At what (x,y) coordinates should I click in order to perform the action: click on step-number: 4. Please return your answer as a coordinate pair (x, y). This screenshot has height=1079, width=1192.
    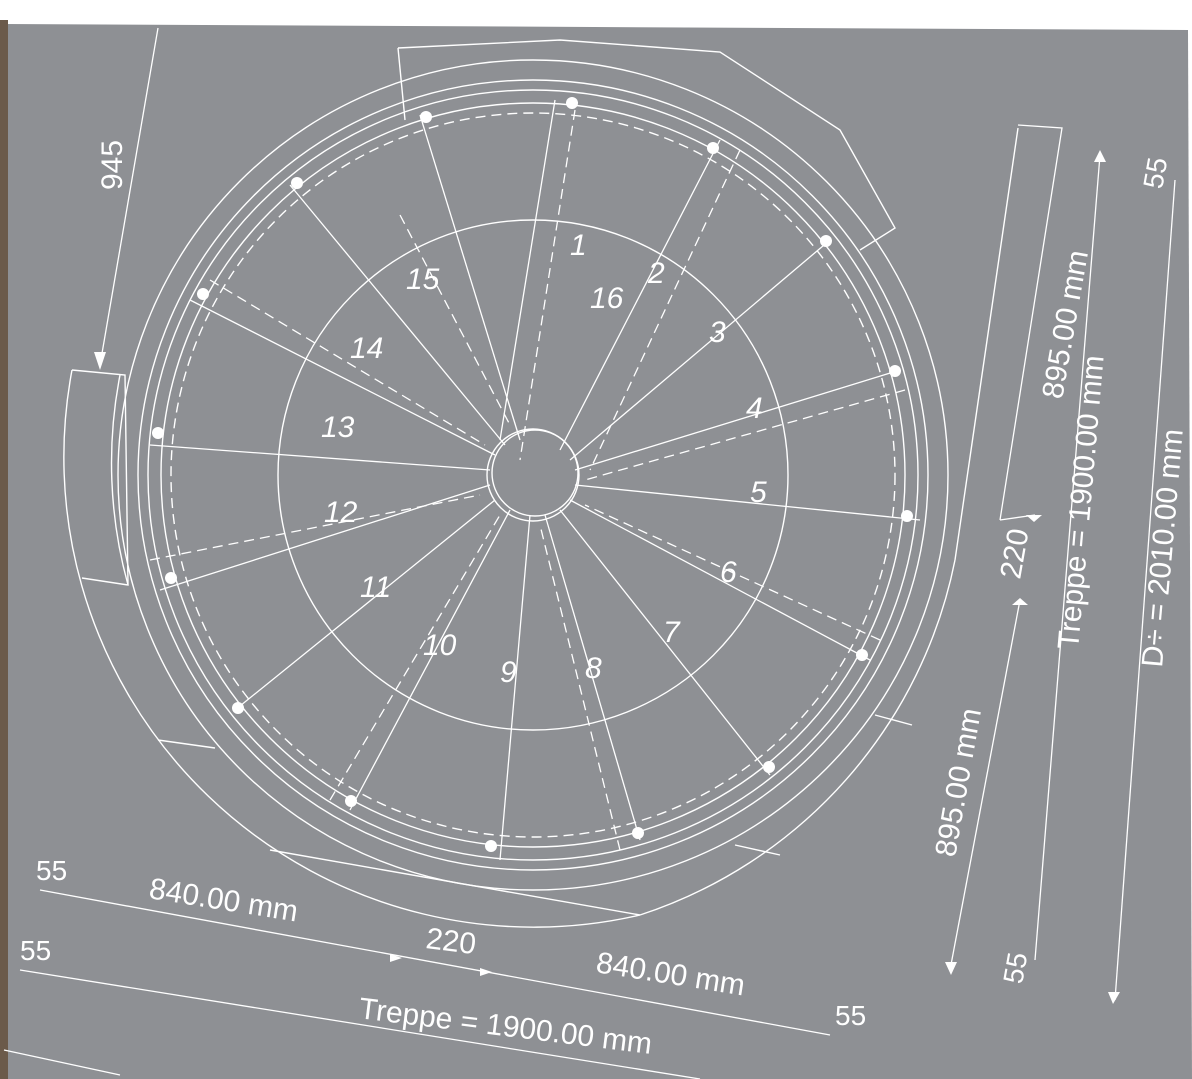
    Looking at the image, I should click on (754, 408).